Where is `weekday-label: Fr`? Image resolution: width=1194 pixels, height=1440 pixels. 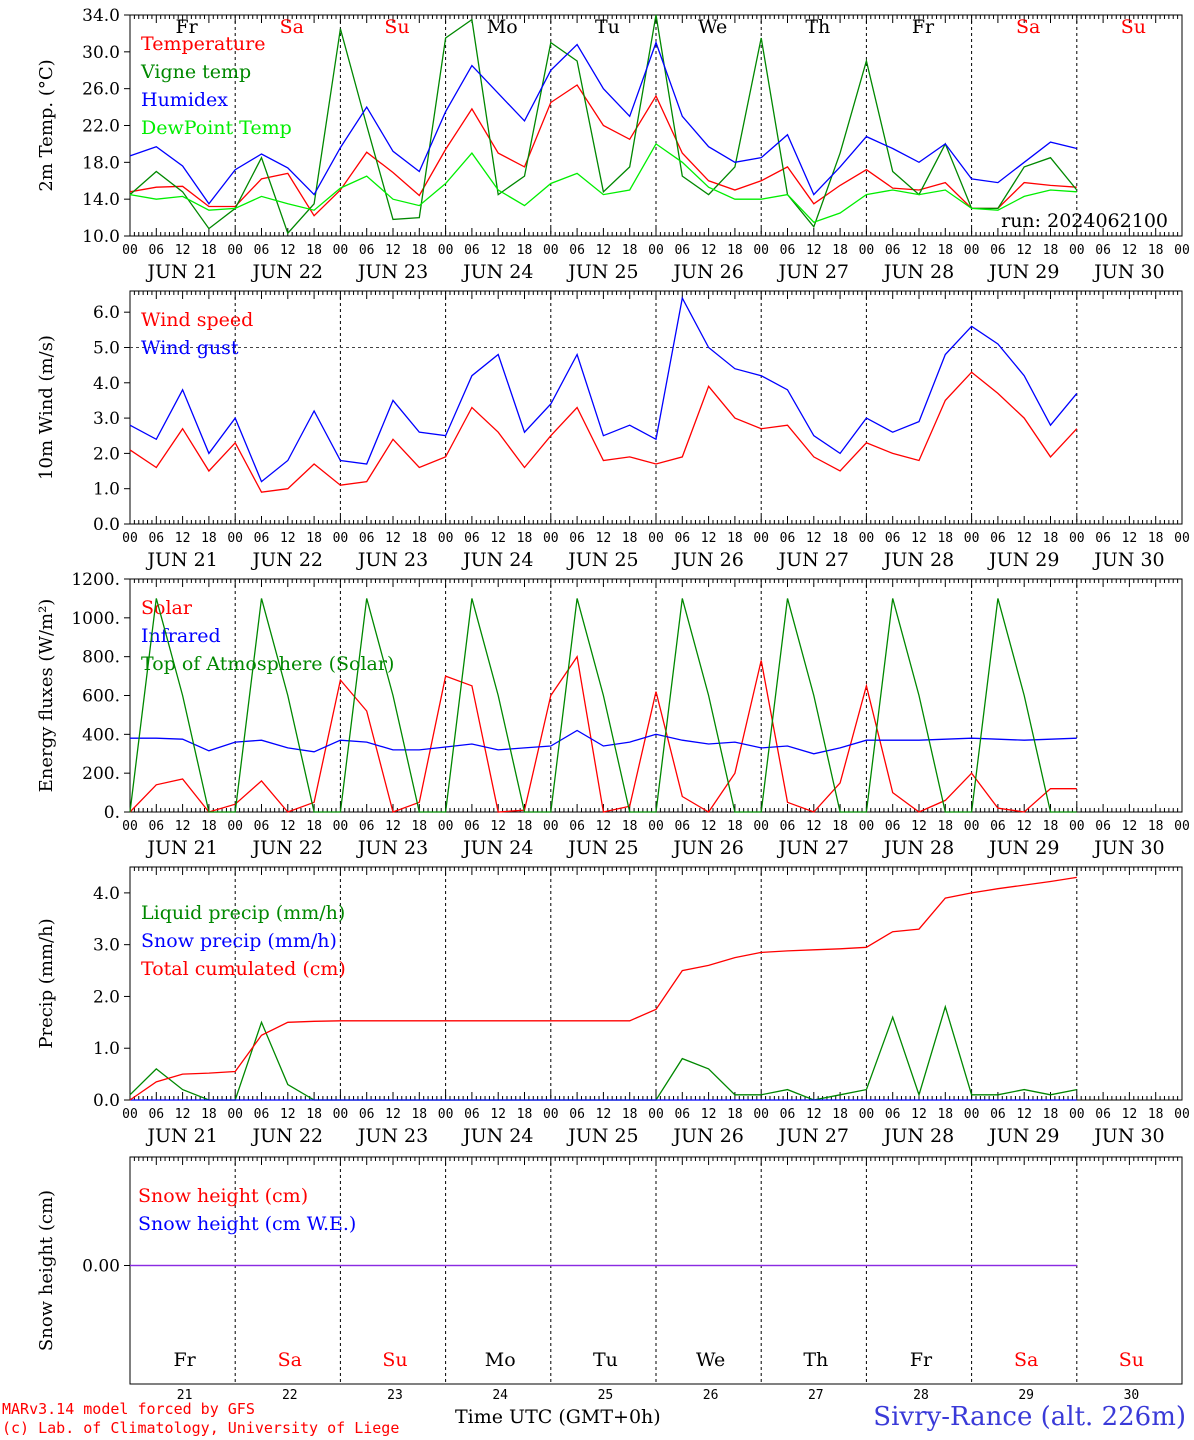 weekday-label: Fr is located at coordinates (184, 1360).